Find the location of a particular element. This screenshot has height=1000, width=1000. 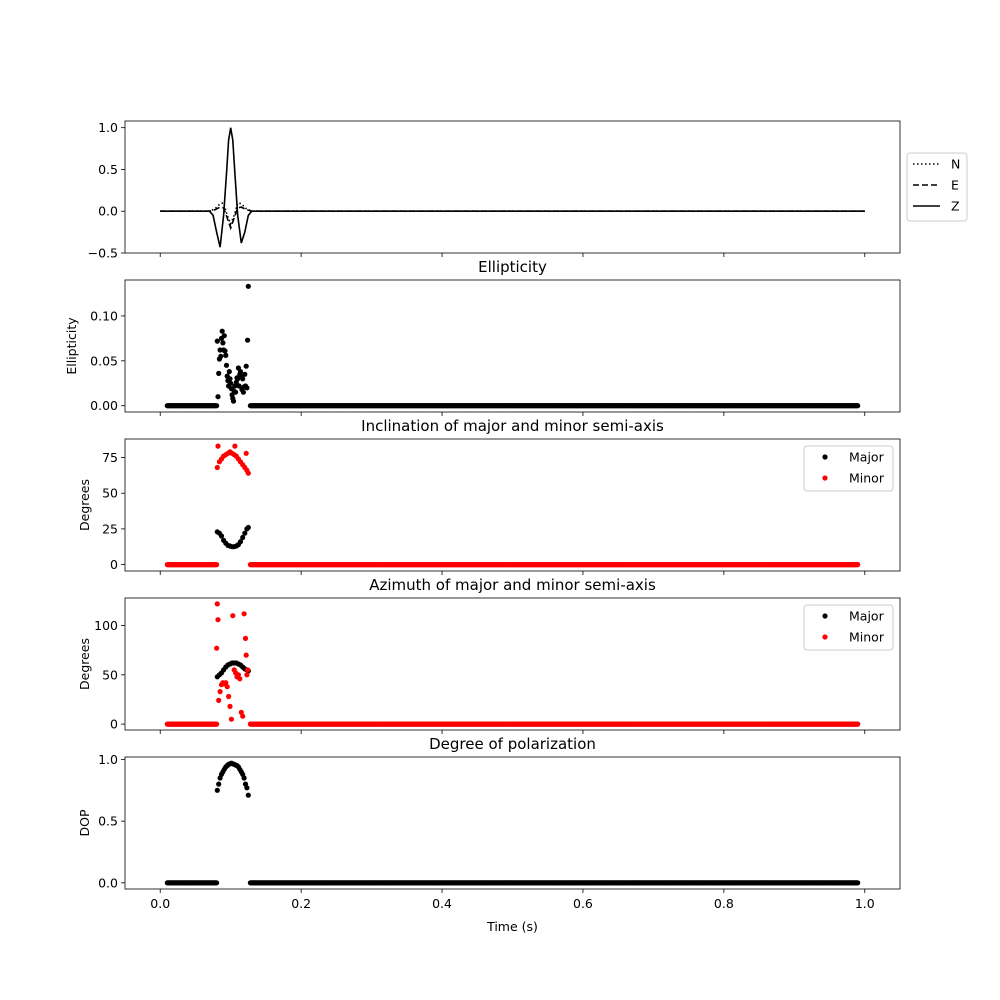

legend-box is located at coordinates (937, 187).